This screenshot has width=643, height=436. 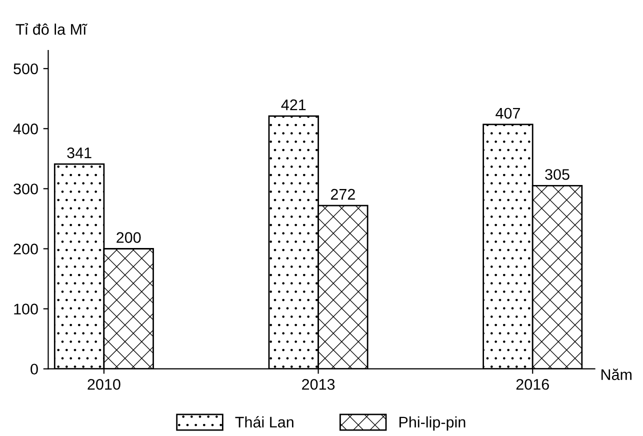 What do you see at coordinates (52, 29) in the screenshot?
I see `y-axis-title: Tỉ đô la Mĩ` at bounding box center [52, 29].